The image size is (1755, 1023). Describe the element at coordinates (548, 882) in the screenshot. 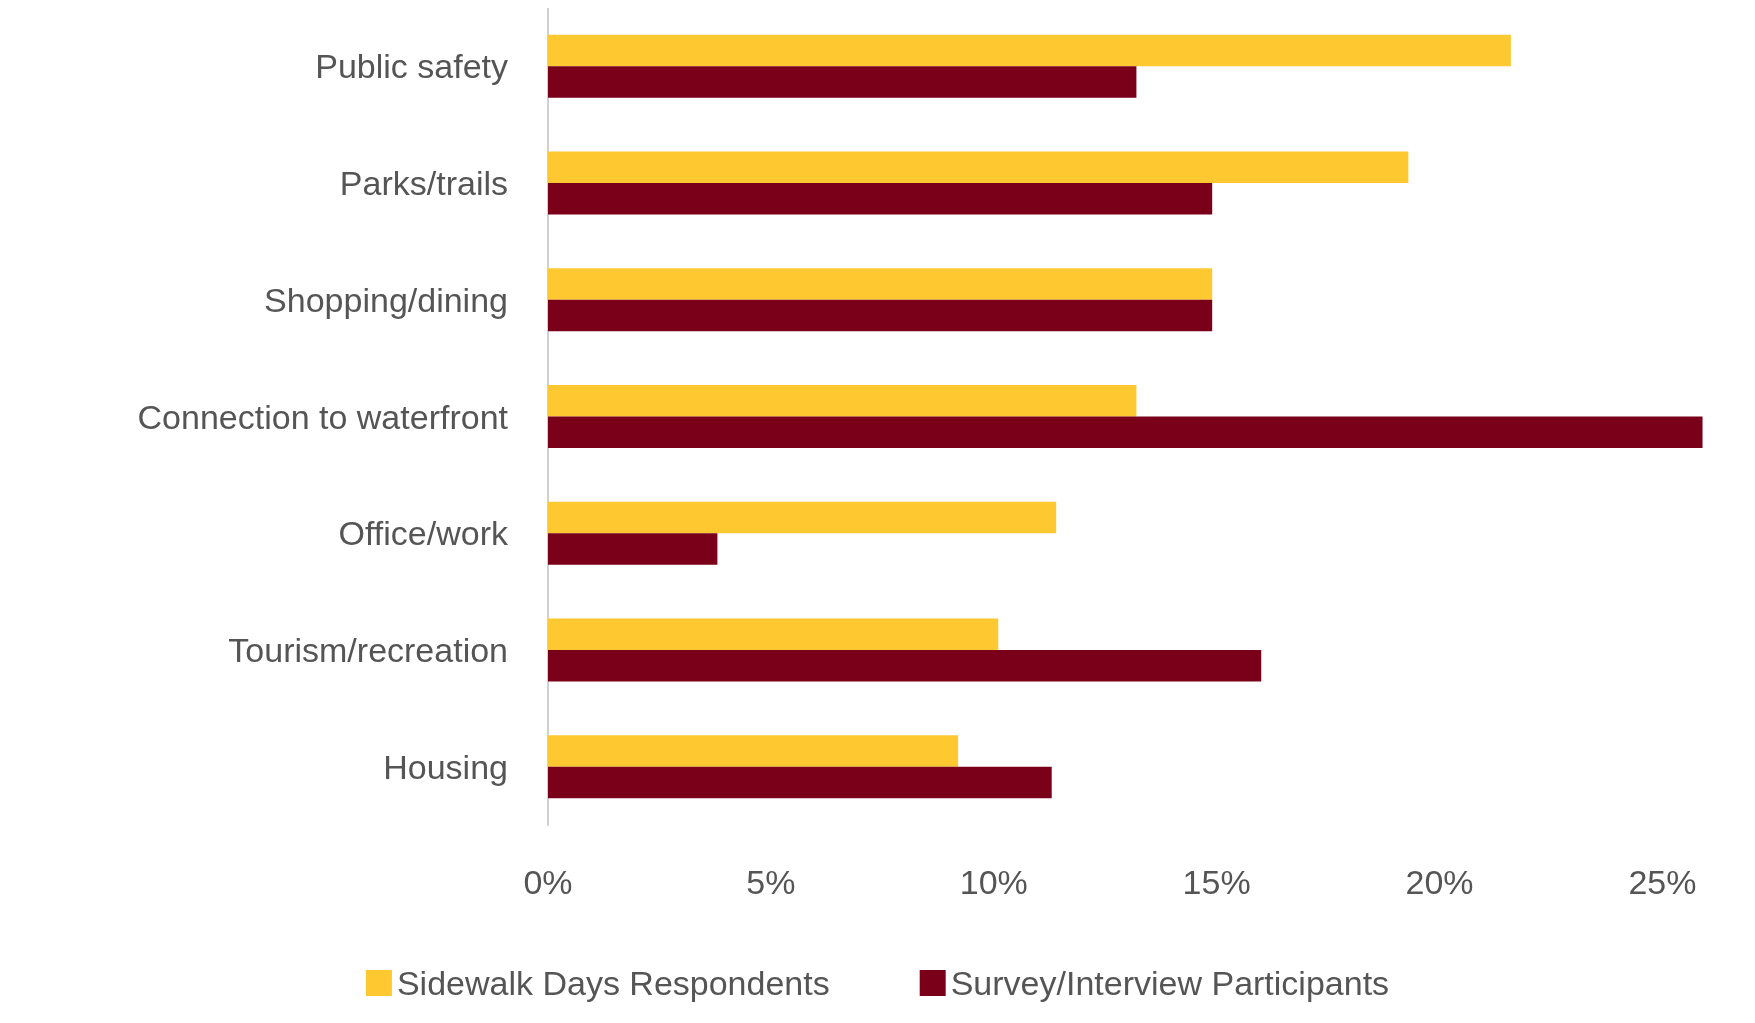

I see `x-tick-label: 0%` at that location.